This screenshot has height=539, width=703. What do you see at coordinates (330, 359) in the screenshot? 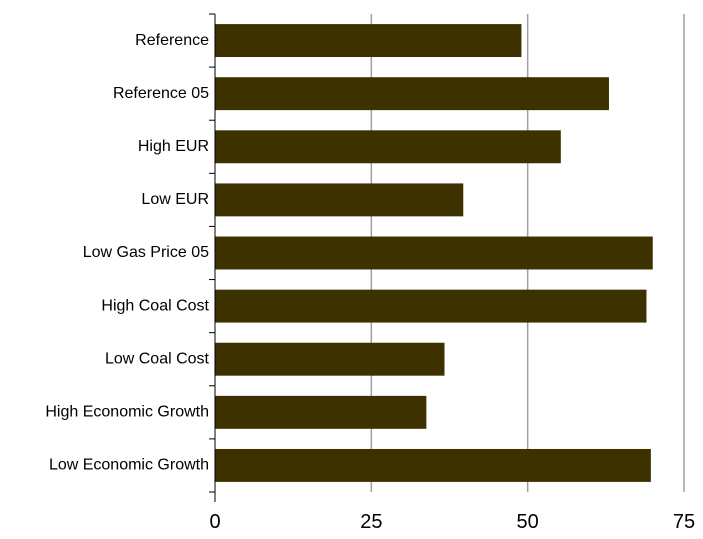
I see `bar-low-coal-cost` at bounding box center [330, 359].